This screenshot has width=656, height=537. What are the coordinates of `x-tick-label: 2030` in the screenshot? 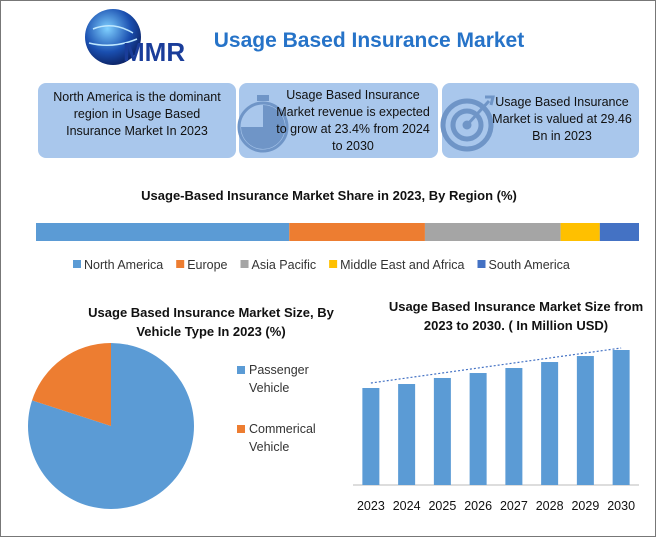 It's located at (621, 506).